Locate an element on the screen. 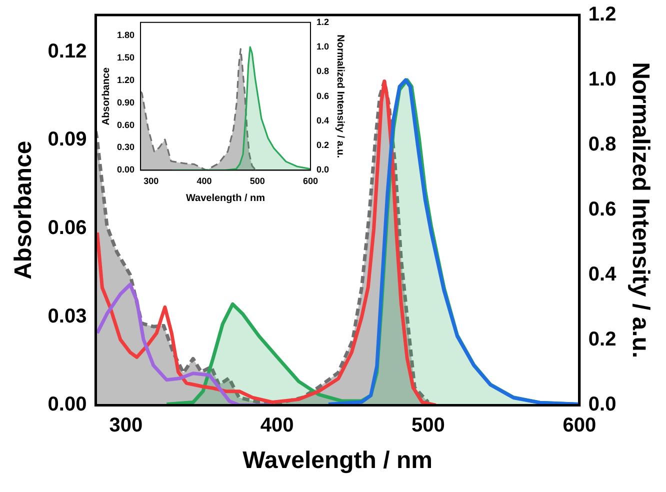  y-tick-label: 0.09 is located at coordinates (67, 139).